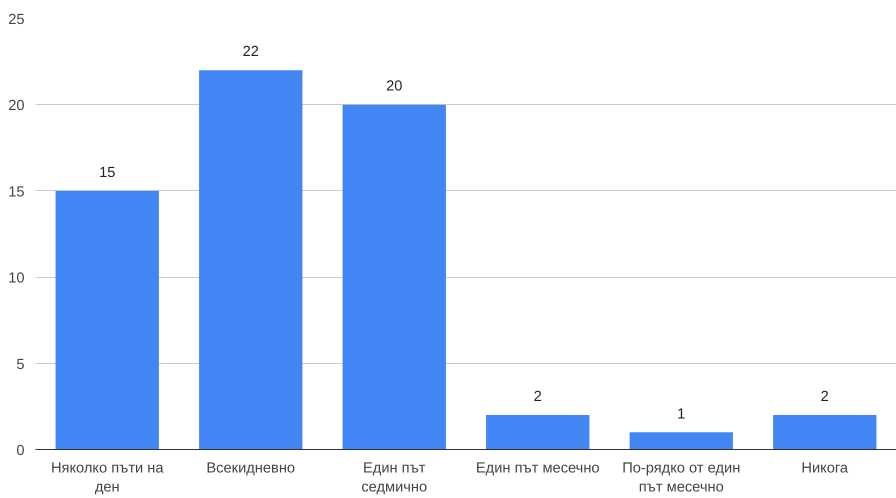 This screenshot has width=896, height=498. What do you see at coordinates (681, 478) in the screenshot?
I see `x-tick-label: По-рядко от един път месечно` at bounding box center [681, 478].